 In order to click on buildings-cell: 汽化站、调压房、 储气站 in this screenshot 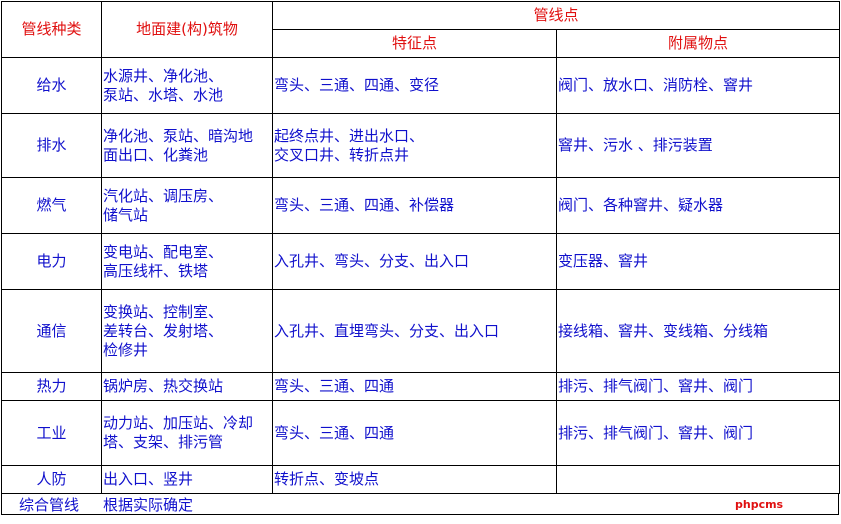, I will do `click(187, 205)`.